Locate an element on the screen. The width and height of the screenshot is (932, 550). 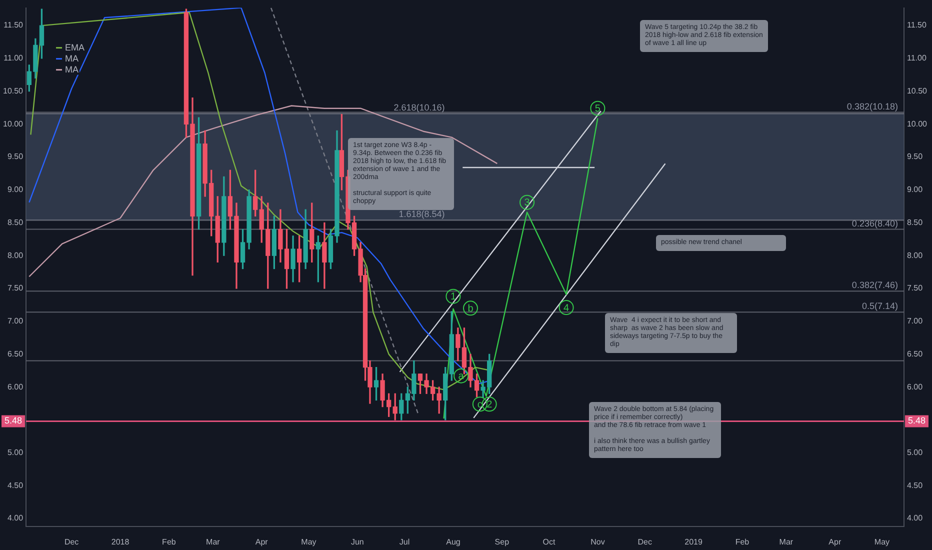
y2-tick-label: 5.00 is located at coordinates (915, 452).